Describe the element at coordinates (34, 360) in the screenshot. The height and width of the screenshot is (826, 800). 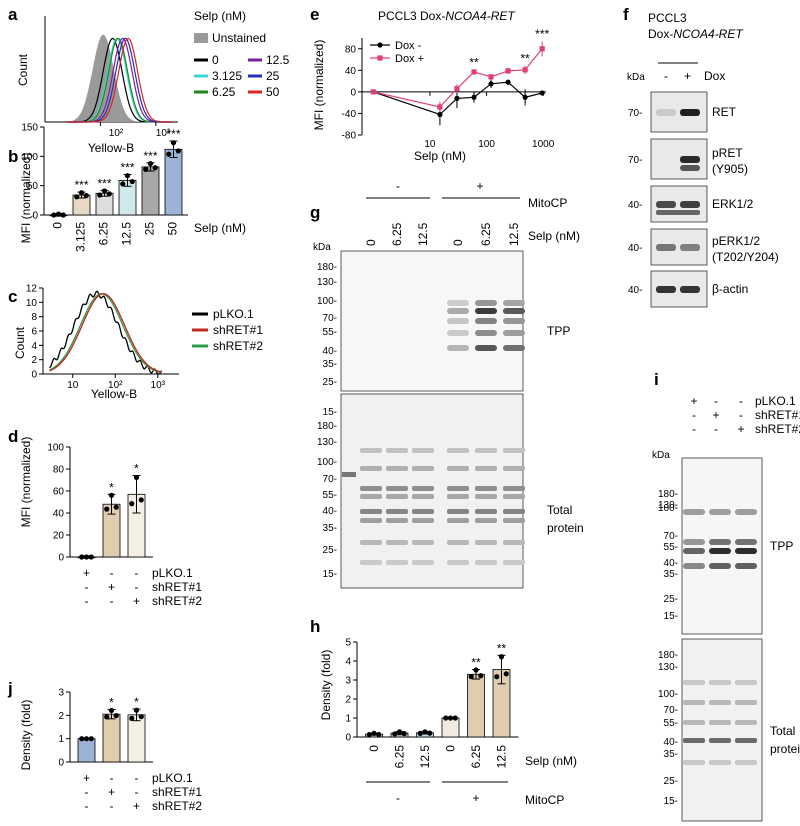
I see `c-ytick-label: 2` at that location.